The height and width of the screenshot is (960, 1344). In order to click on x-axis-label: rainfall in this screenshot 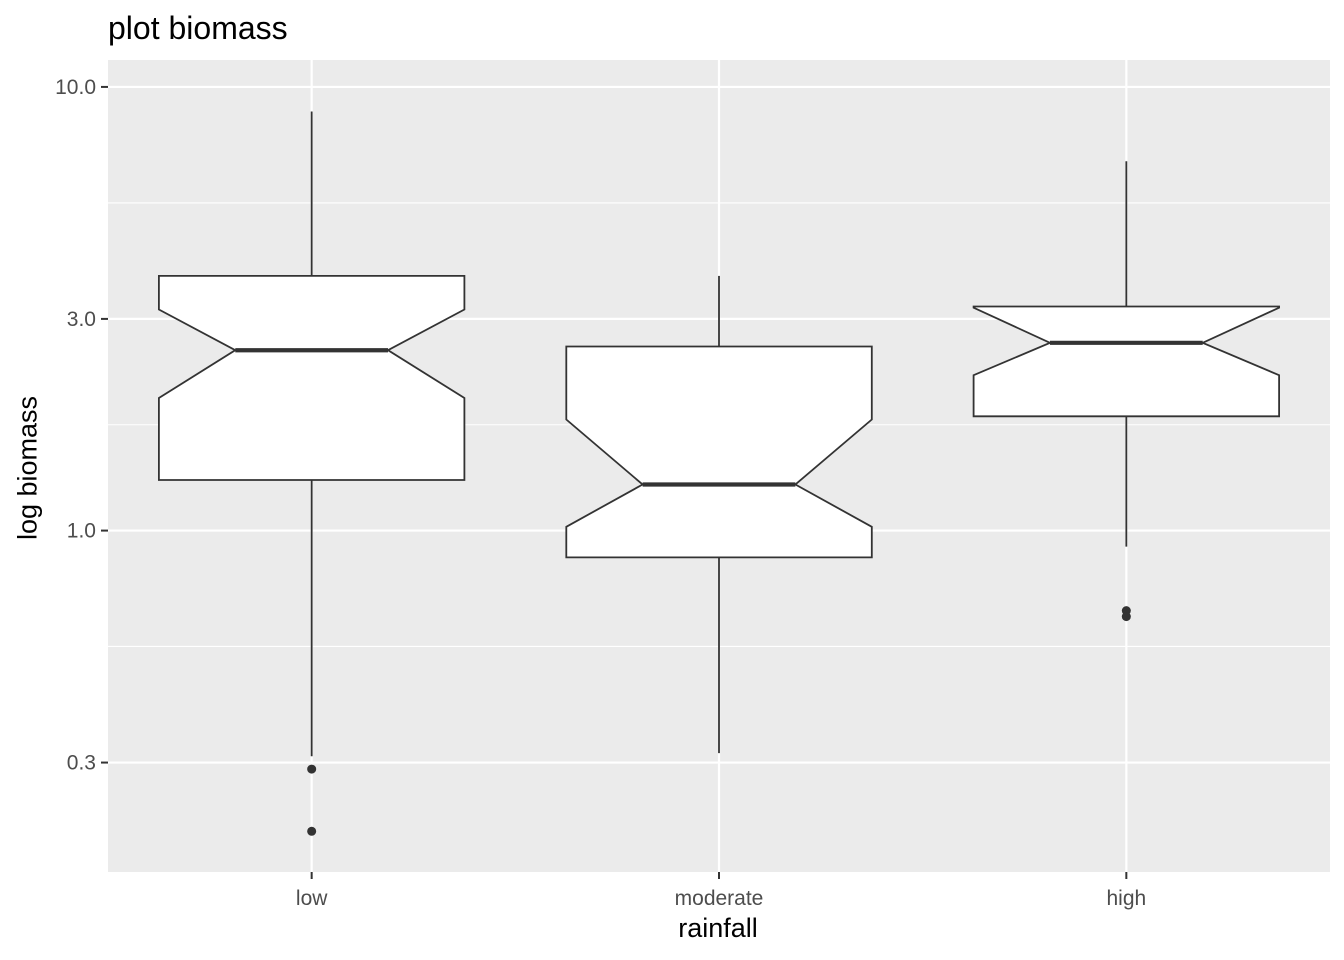, I will do `click(718, 928)`.